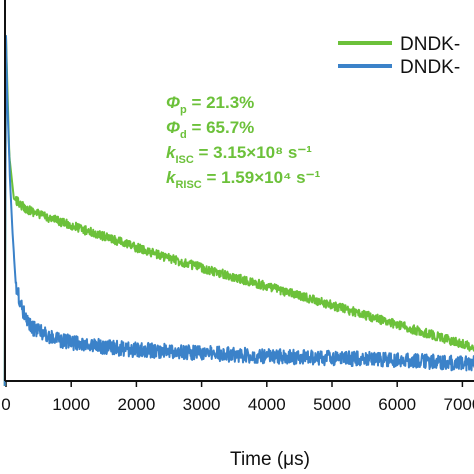 This screenshot has height=474, width=474. Describe the element at coordinates (458, 404) in the screenshot. I see `x-tick-label-7000: 7000` at that location.